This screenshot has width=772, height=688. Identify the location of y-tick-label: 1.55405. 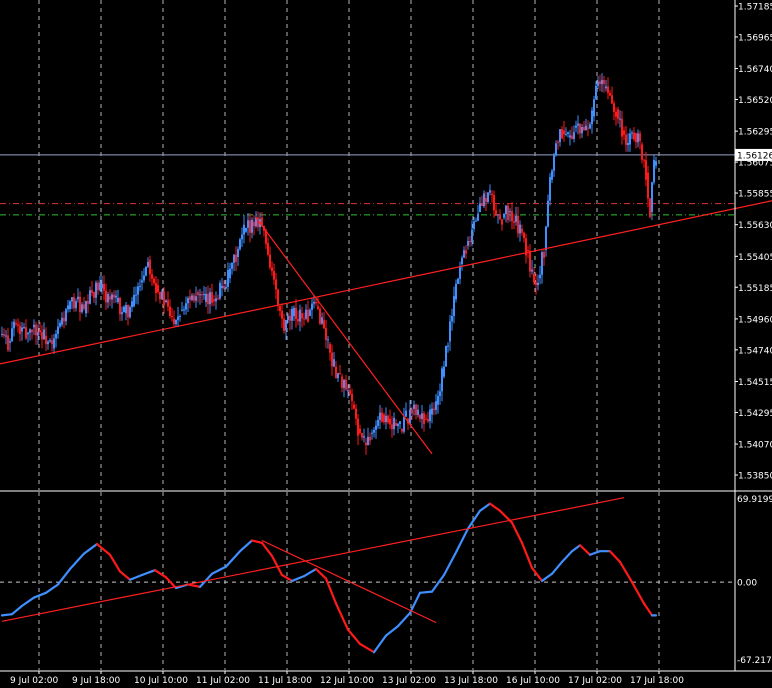
(755, 258).